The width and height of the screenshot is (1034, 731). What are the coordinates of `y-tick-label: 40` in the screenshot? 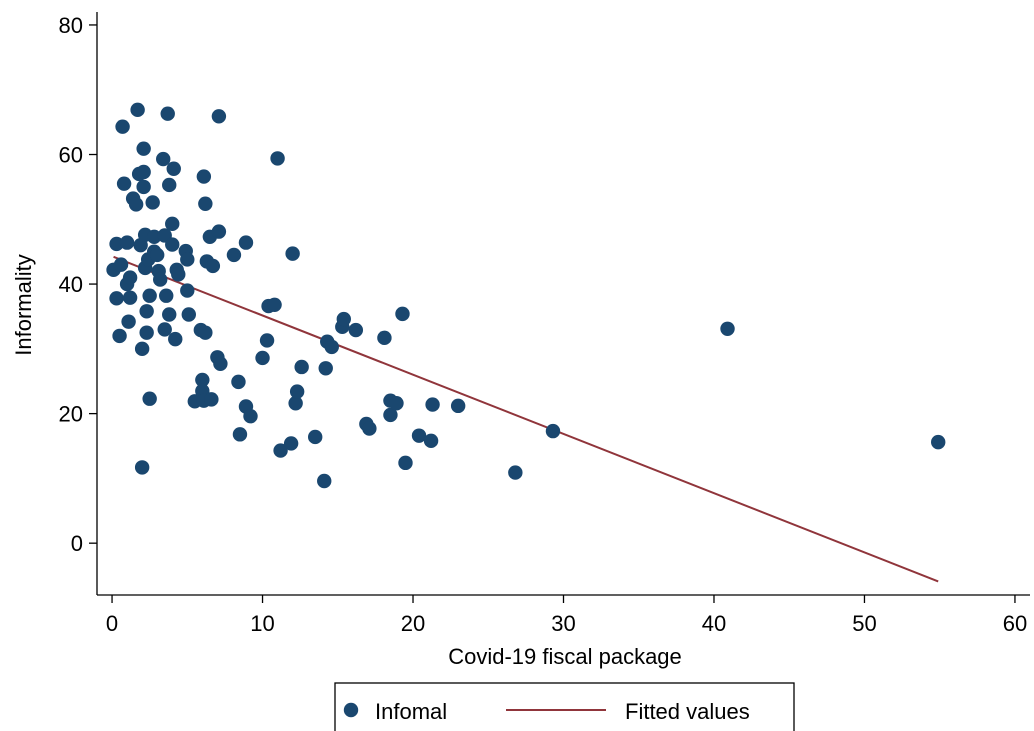 It's located at (71, 284).